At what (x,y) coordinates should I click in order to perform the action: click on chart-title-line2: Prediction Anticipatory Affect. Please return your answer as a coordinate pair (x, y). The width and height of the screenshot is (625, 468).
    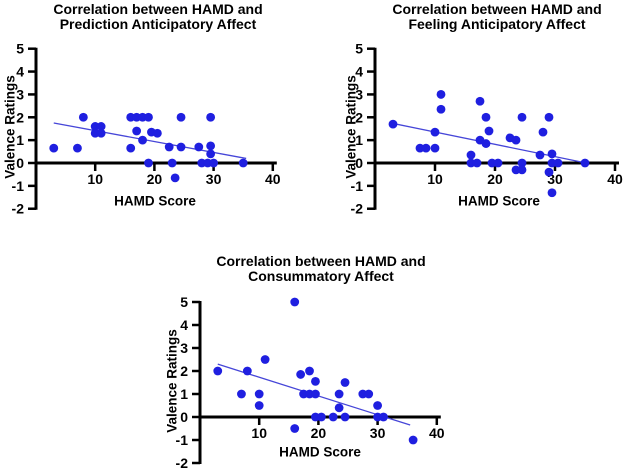
    Looking at the image, I should click on (158, 24).